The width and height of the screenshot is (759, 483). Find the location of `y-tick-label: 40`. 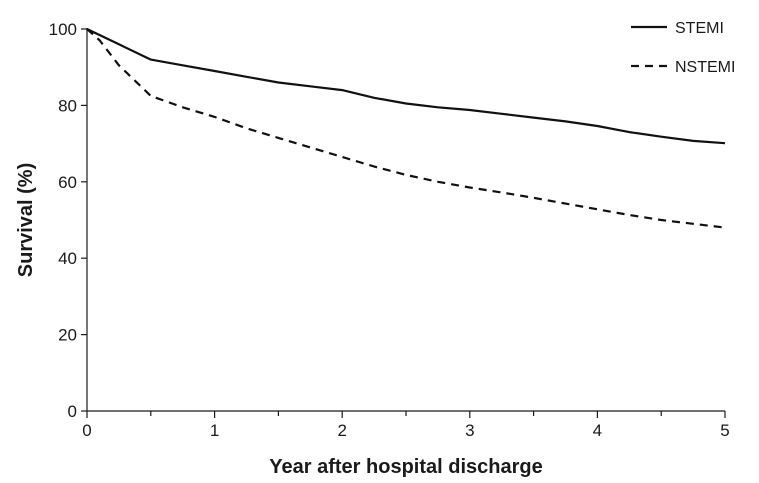

y-tick-label: 40 is located at coordinates (67, 258).